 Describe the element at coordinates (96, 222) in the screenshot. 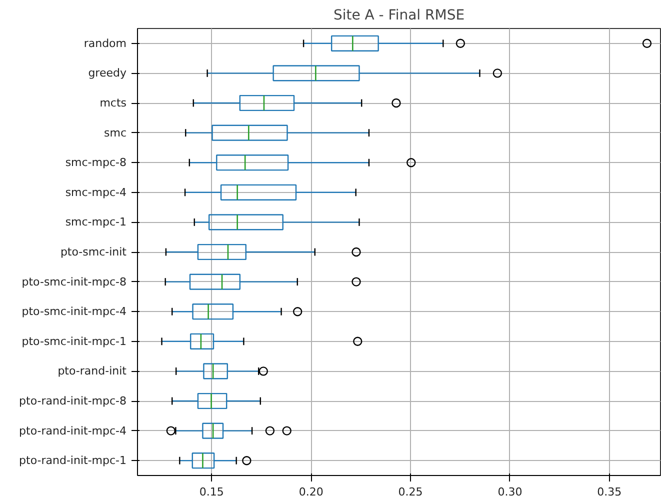

I see `y-tick-label: smc-mpc-1` at that location.